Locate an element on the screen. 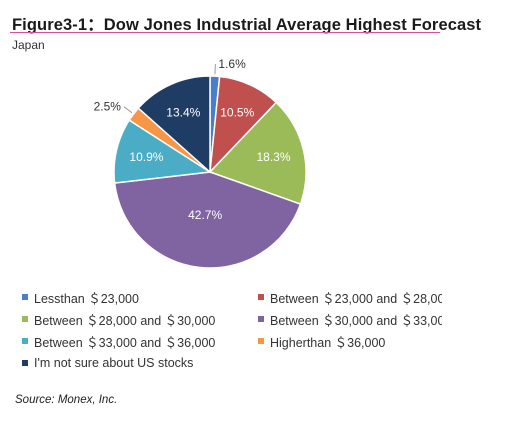 This screenshot has height=430, width=525. source-note: Source: Monex, Inc. is located at coordinates (66, 400).